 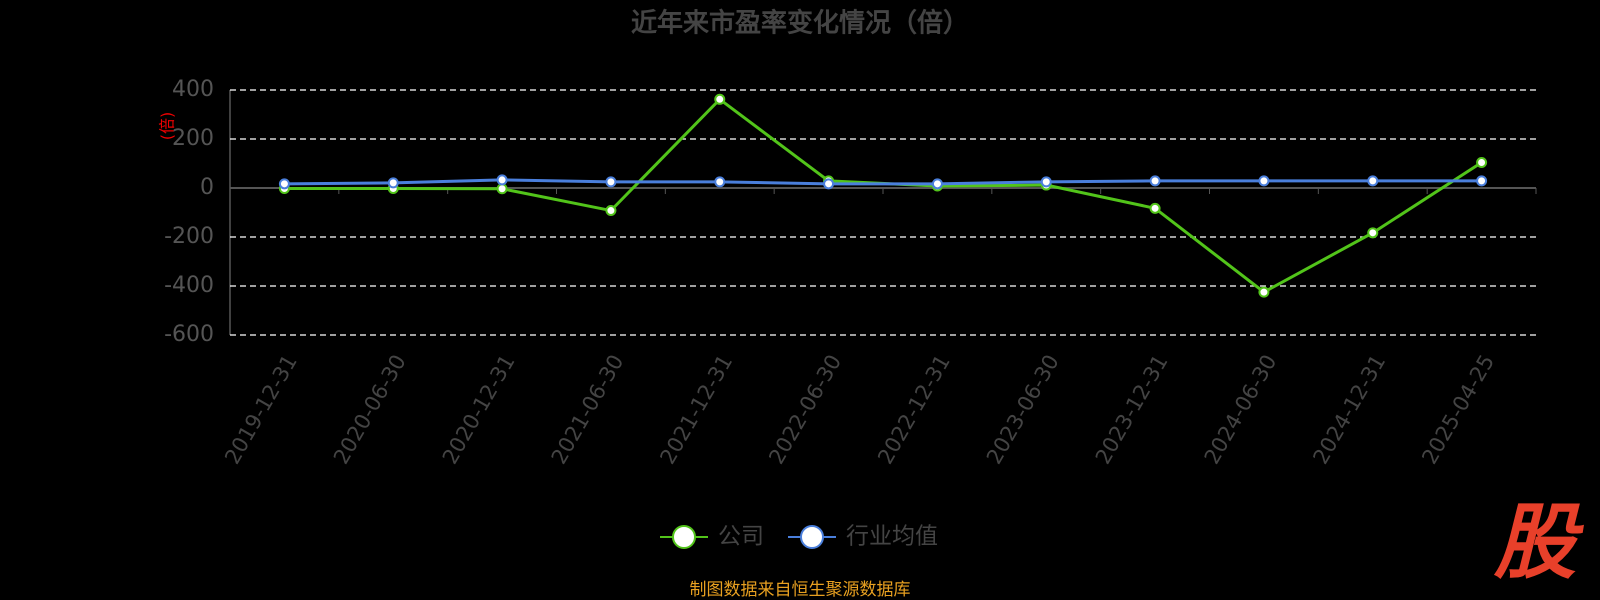 I want to click on x-tick-label: 2024-06-30, so click(x=1241, y=410).